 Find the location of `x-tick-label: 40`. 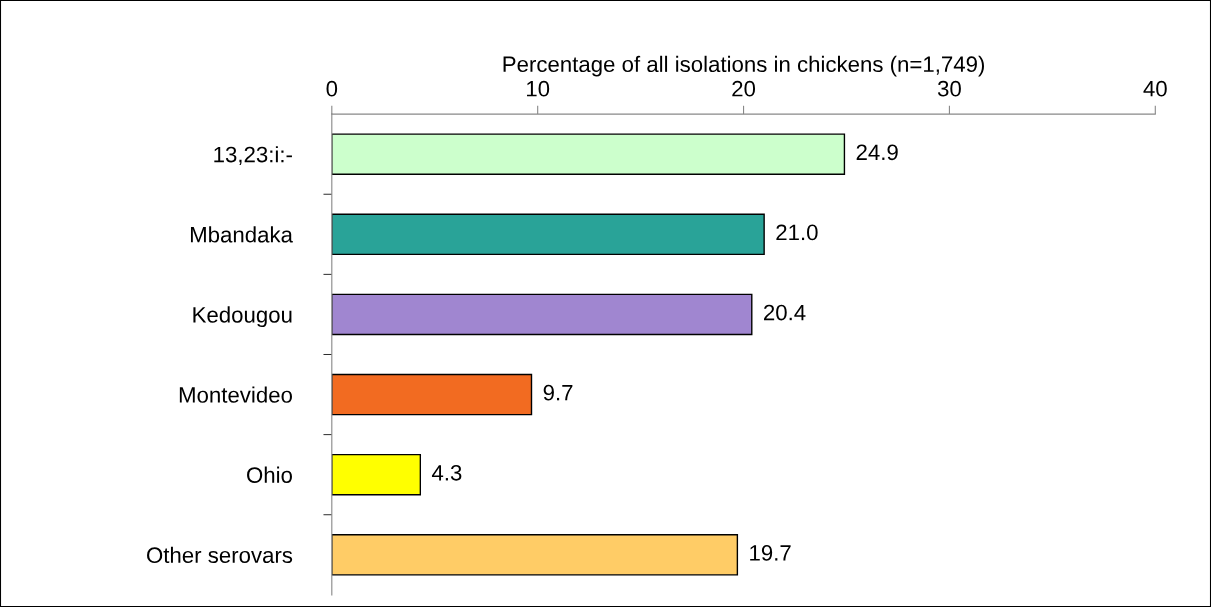

x-tick-label: 40 is located at coordinates (1155, 88).